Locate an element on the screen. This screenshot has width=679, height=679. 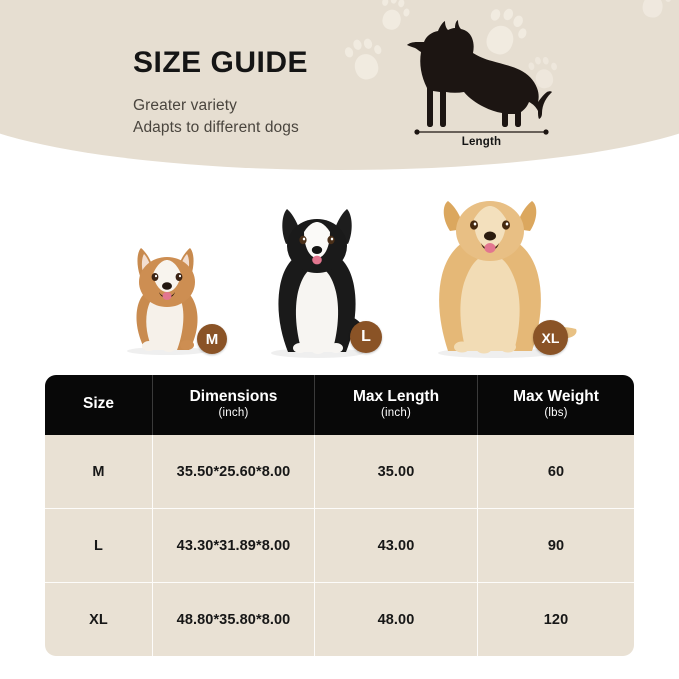
header-subtitle-line-2: Adapts to different dogs is located at coordinates (216, 128).